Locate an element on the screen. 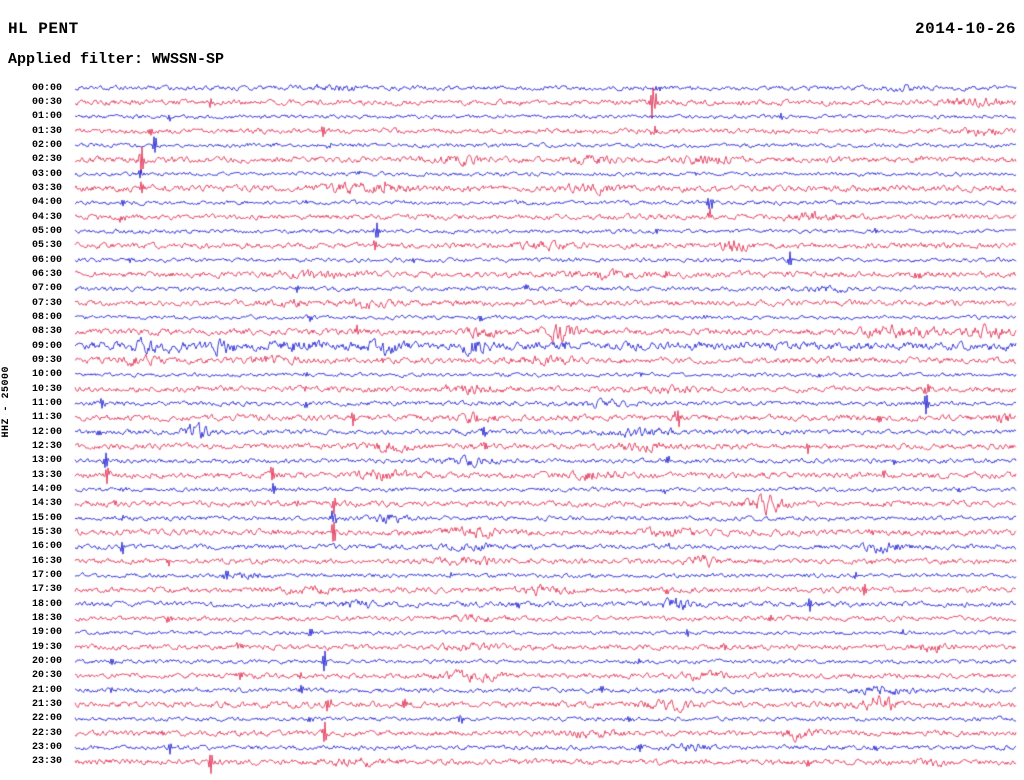 The height and width of the screenshot is (780, 1024). time-label: 04:00 is located at coordinates (46, 203).